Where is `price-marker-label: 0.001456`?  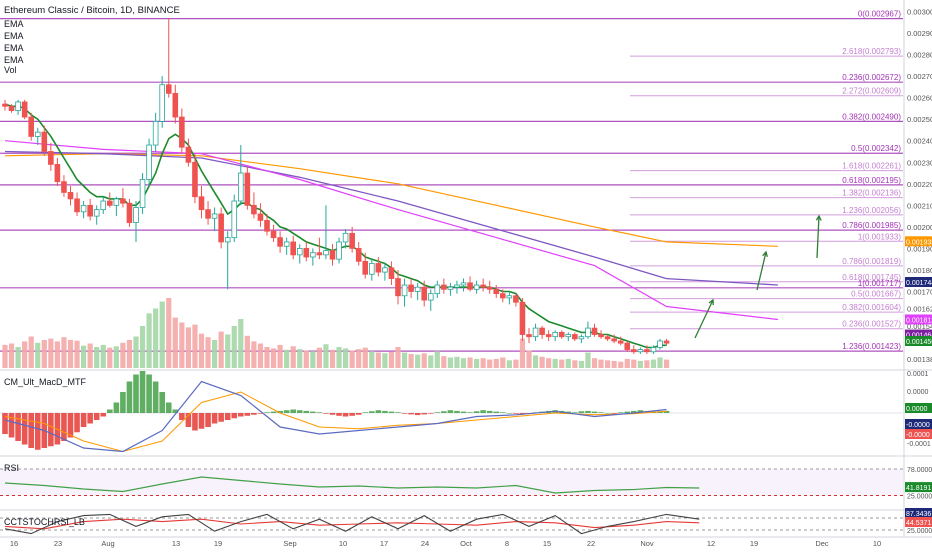
price-marker-label: 0.001456 is located at coordinates (919, 342).